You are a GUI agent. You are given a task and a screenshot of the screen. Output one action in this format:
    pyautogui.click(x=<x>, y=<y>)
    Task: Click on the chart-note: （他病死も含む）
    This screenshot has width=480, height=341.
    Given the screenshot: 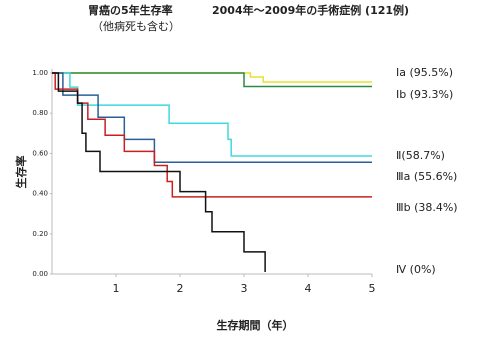 What is the action you would take?
    pyautogui.click(x=136, y=26)
    